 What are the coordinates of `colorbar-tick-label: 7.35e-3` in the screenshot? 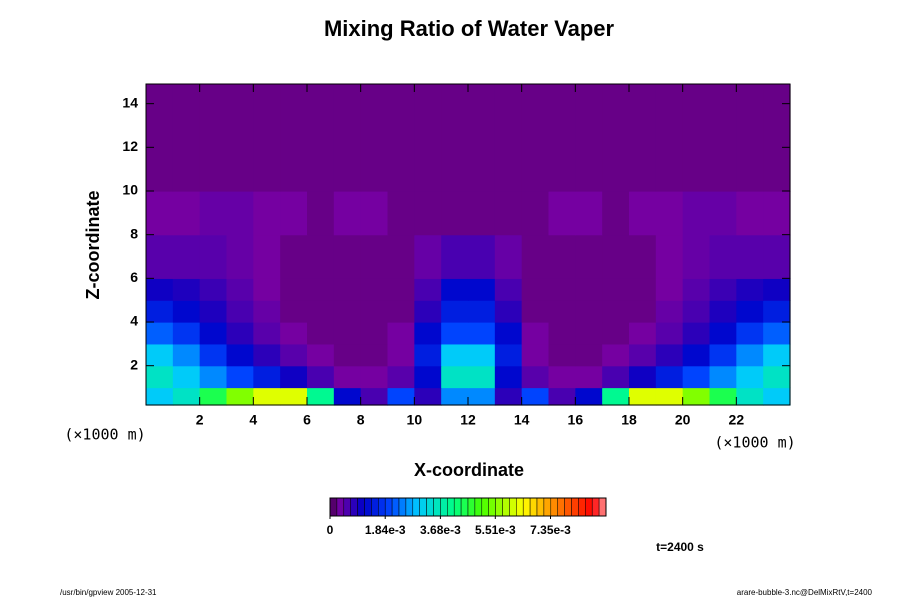 It's located at (550, 530).